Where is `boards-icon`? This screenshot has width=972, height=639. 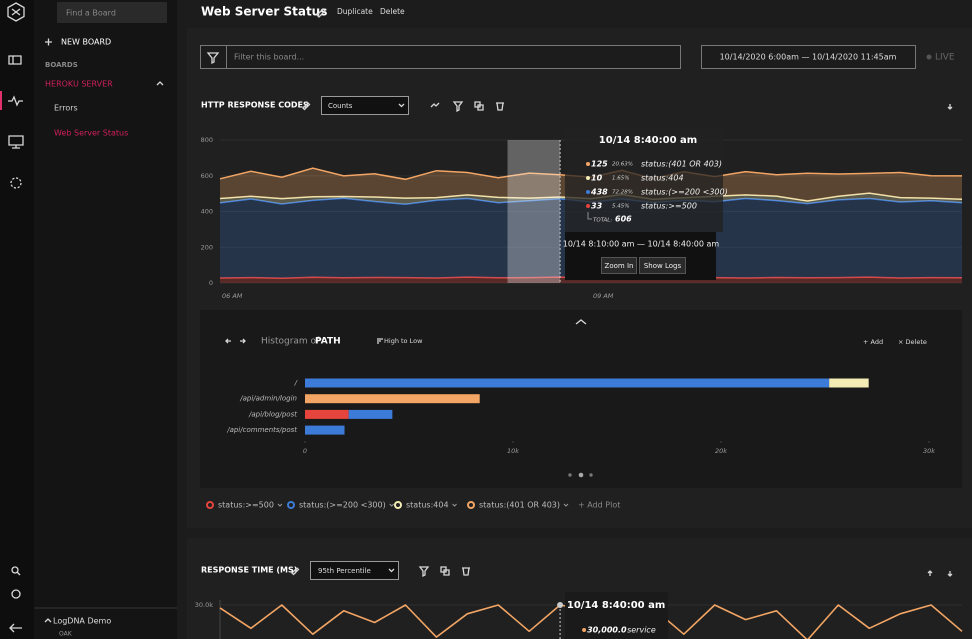 boards-icon is located at coordinates (15, 60).